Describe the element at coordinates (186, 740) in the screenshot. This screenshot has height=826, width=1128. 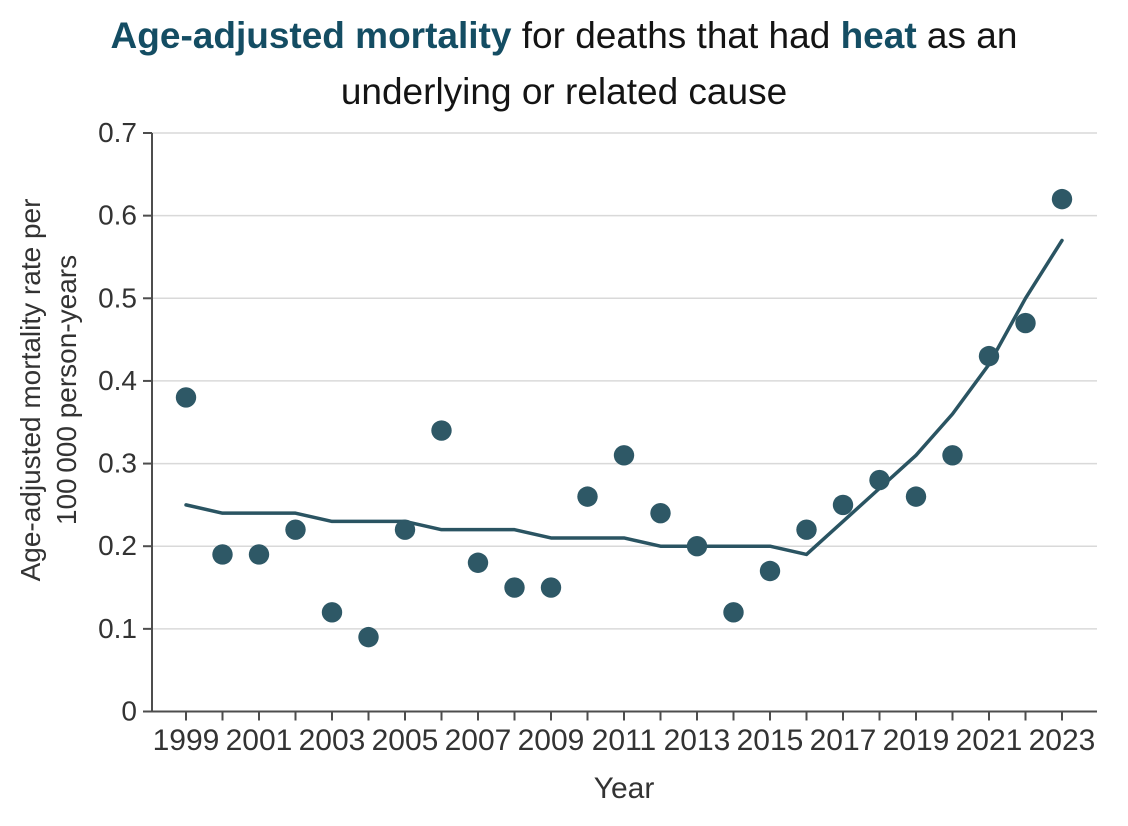
I see `x-tick-label: 1999` at that location.